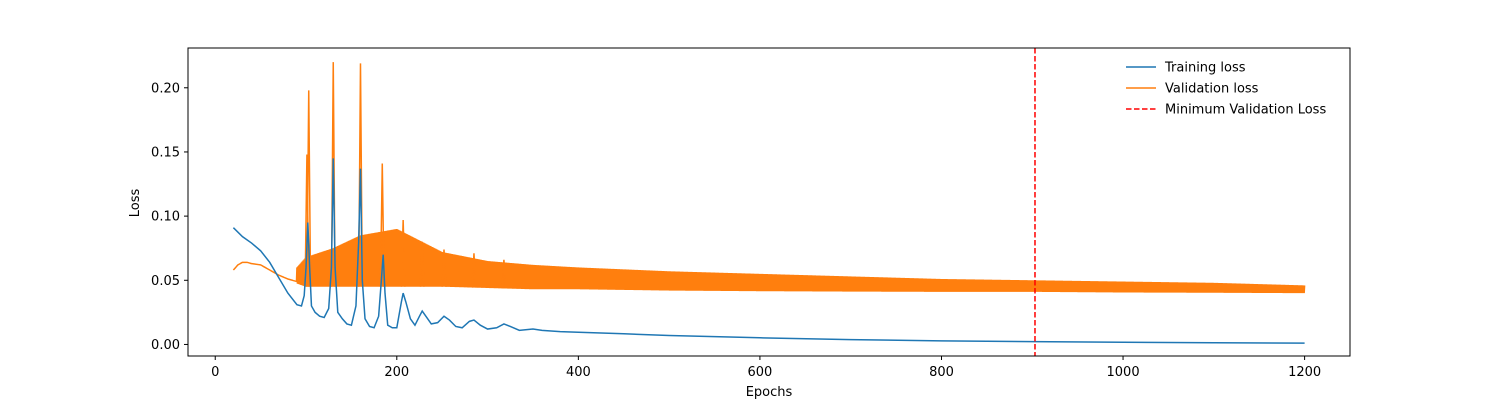 This screenshot has width=1500, height=400. Describe the element at coordinates (1304, 372) in the screenshot. I see `x-tick-label: 1200` at that location.